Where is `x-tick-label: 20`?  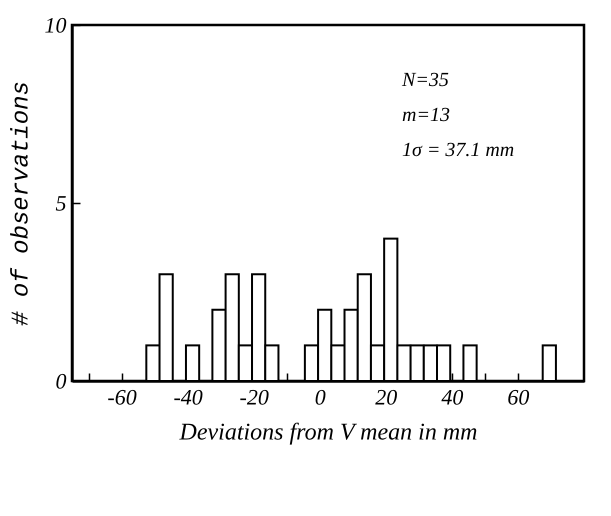
x-tick-label: 20 is located at coordinates (386, 397).